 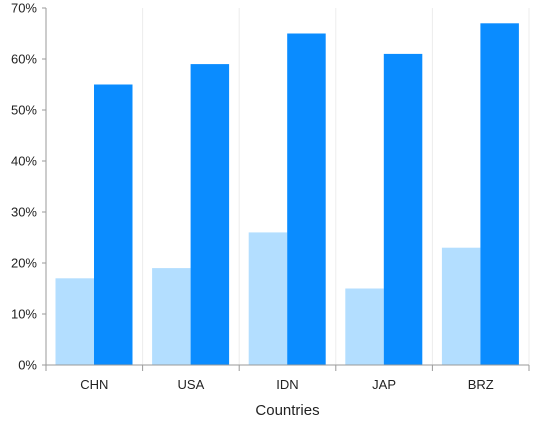 What do you see at coordinates (287, 384) in the screenshot?
I see `x-tick-label-idn: IDN` at bounding box center [287, 384].